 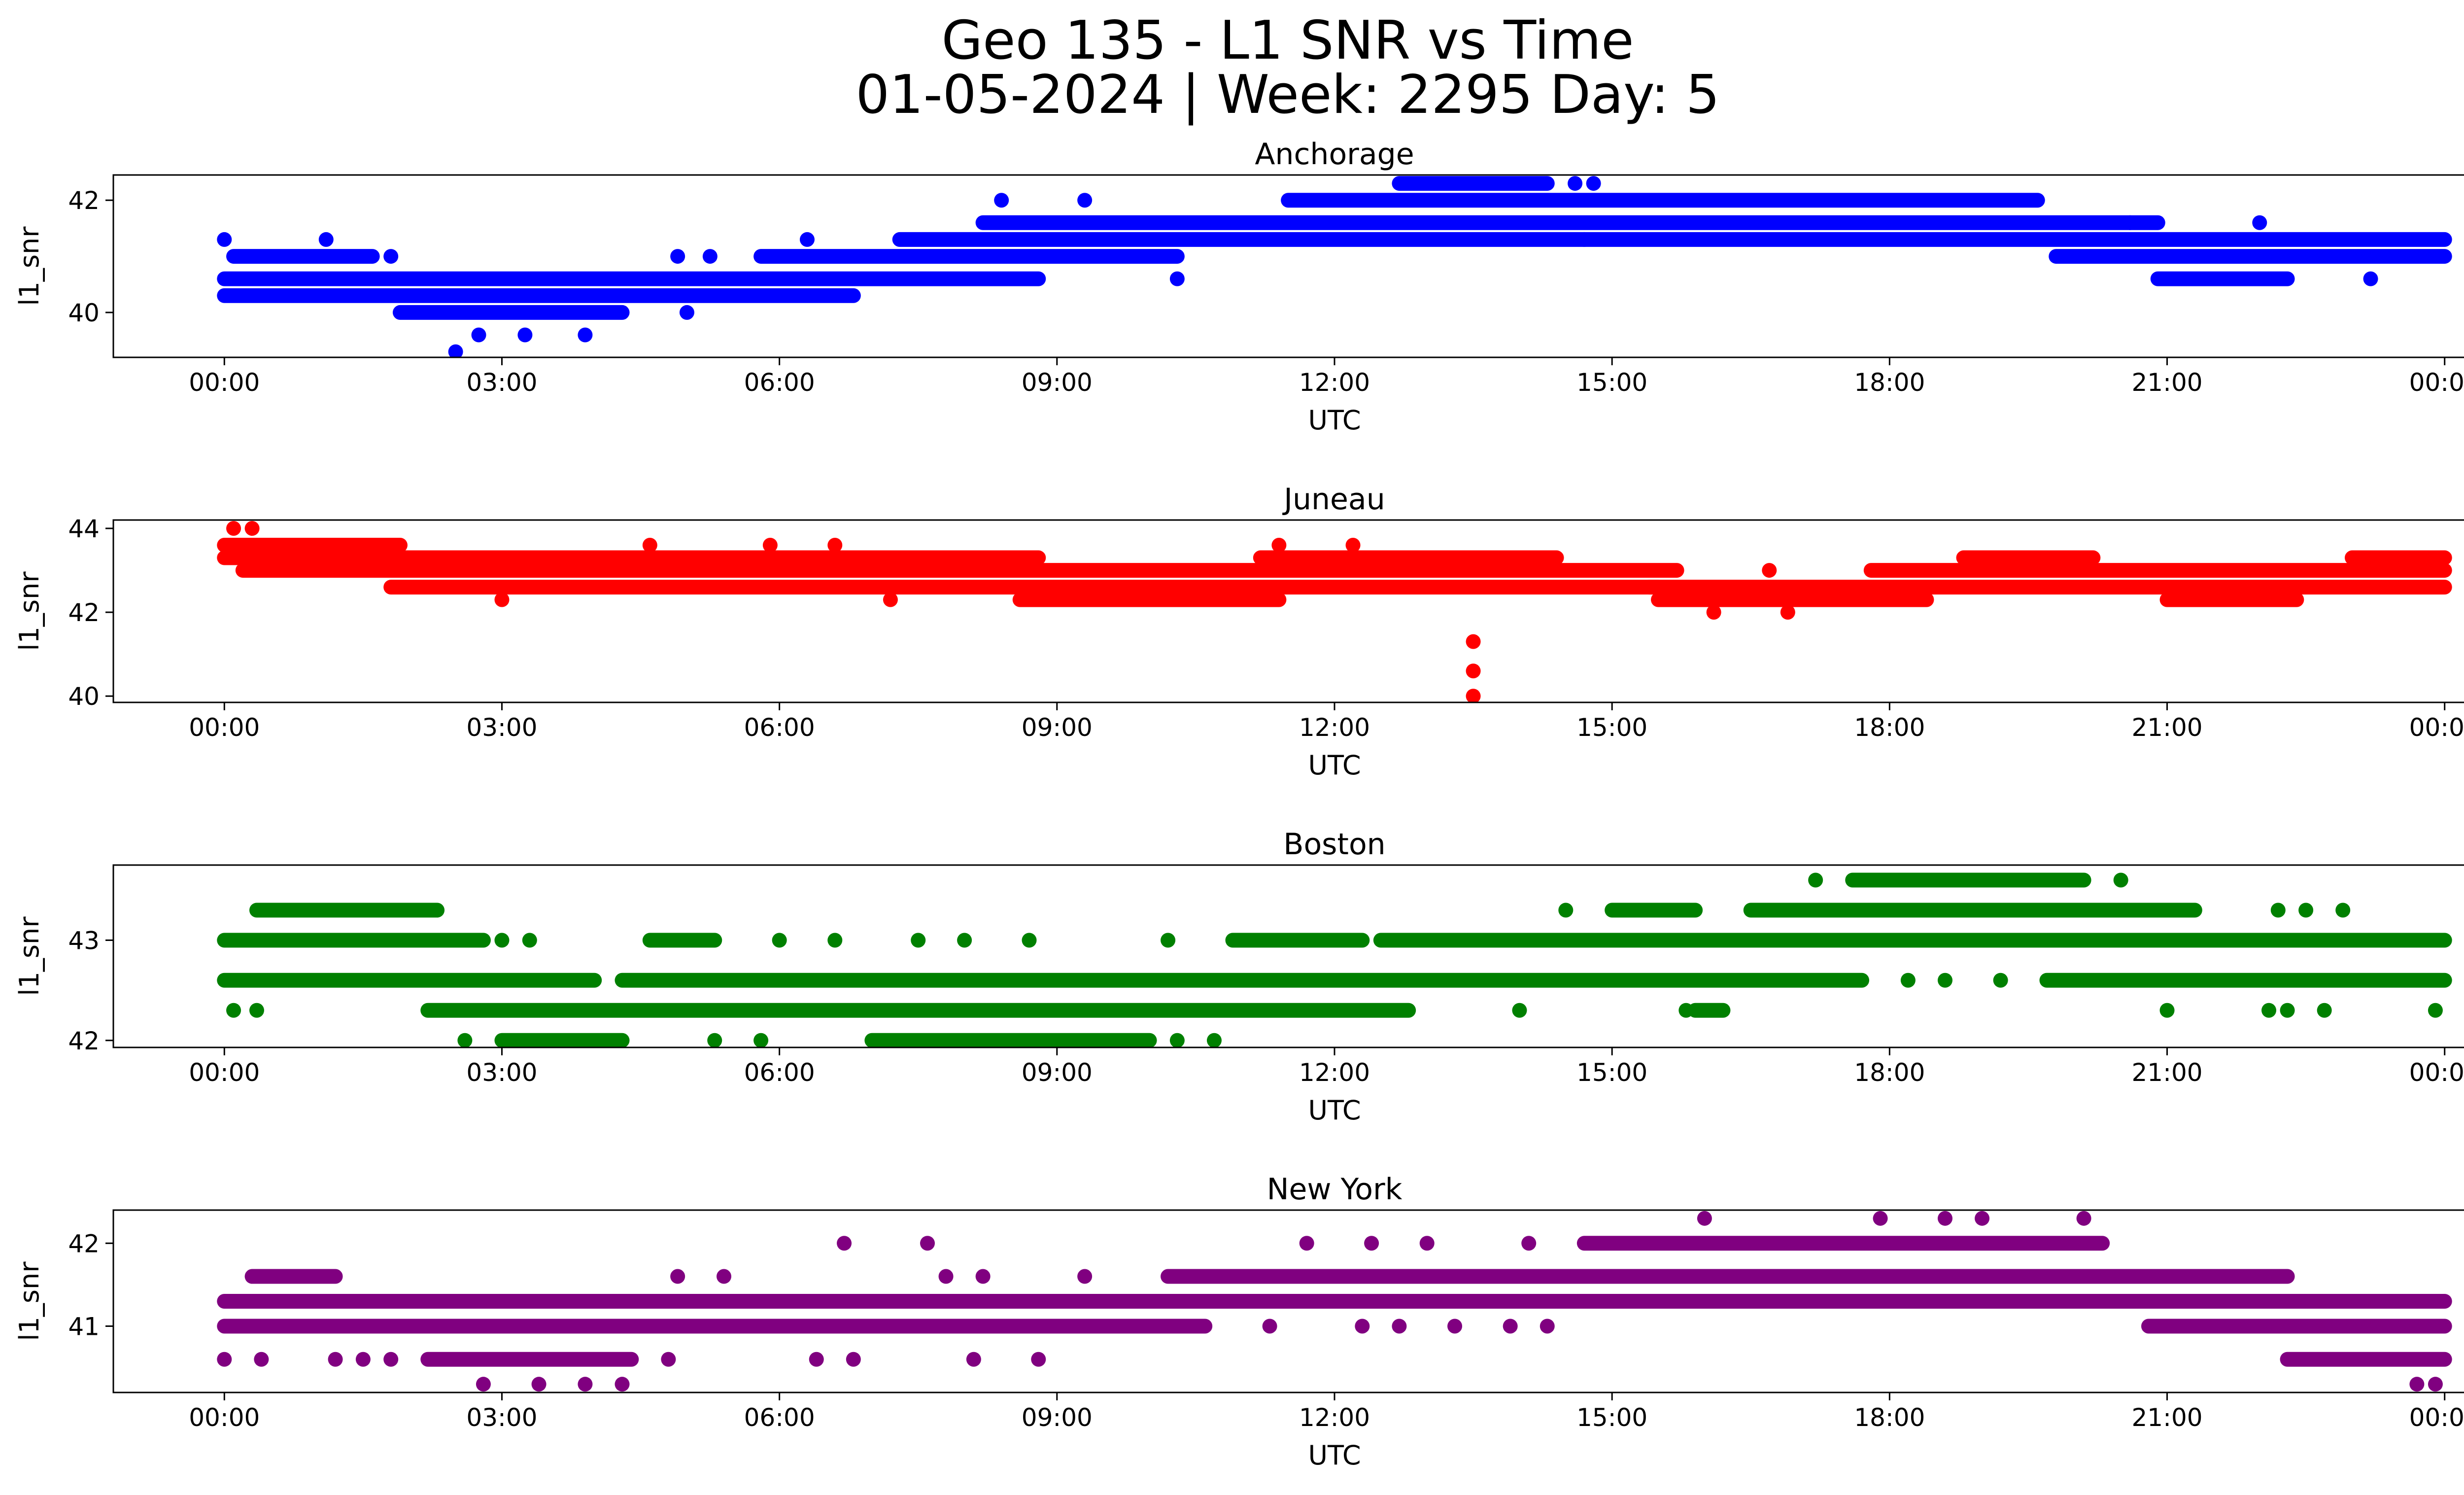 What do you see at coordinates (1333, 499) in the screenshot?
I see `subplot-title: Juneau` at bounding box center [1333, 499].